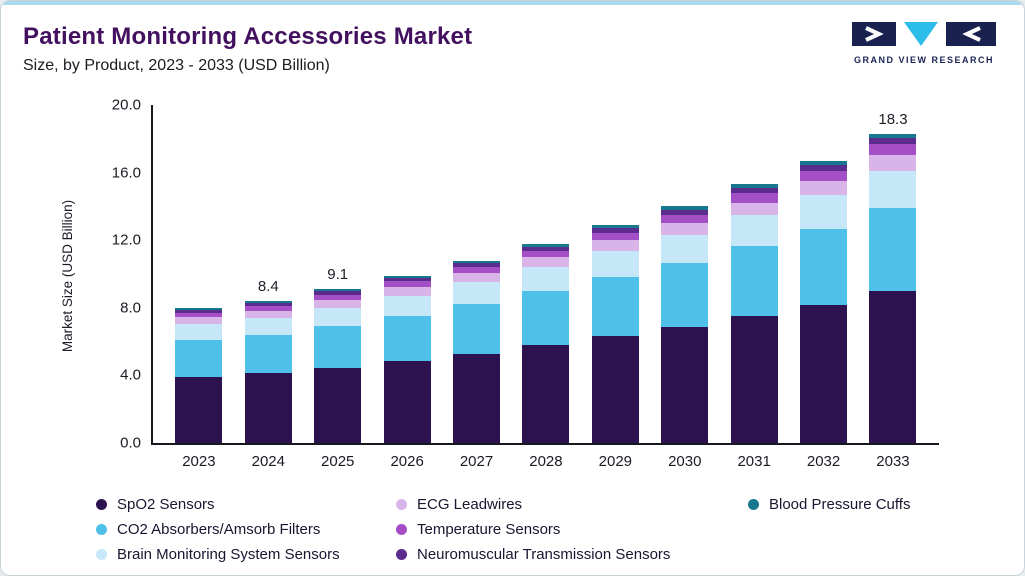 The height and width of the screenshot is (576, 1025). I want to click on bar-2024: 2024 8.4, so click(268, 287).